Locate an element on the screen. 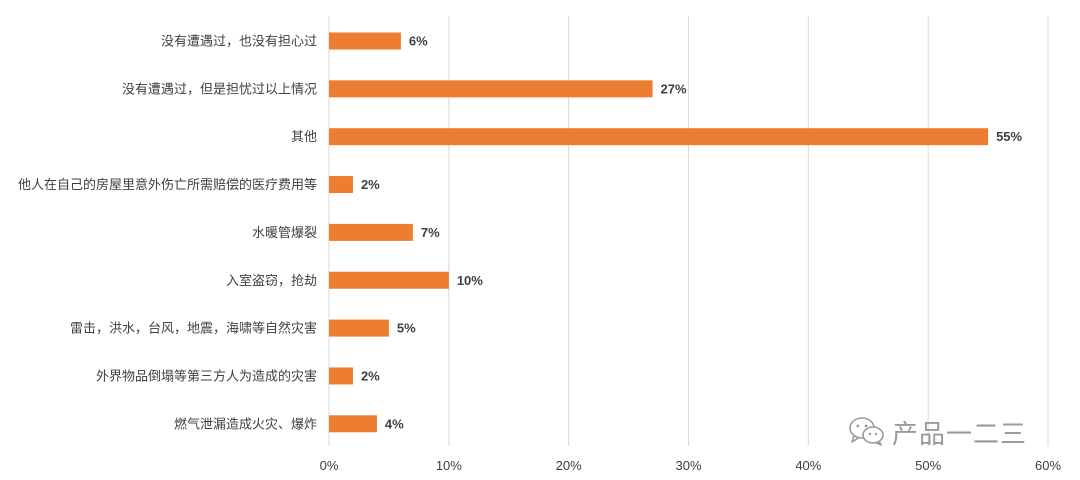 The image size is (1080, 480). x-tick-label: 50% is located at coordinates (928, 465).